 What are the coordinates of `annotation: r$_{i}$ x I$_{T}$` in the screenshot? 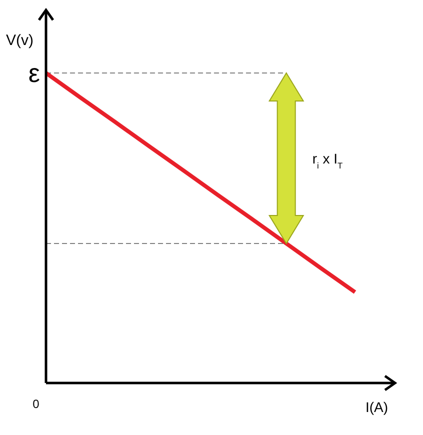 It's located at (327, 160).